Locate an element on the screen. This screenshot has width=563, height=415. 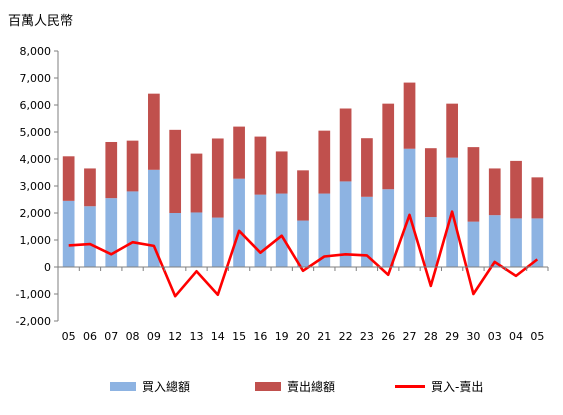
x-tick-label: 15 is located at coordinates (239, 336).